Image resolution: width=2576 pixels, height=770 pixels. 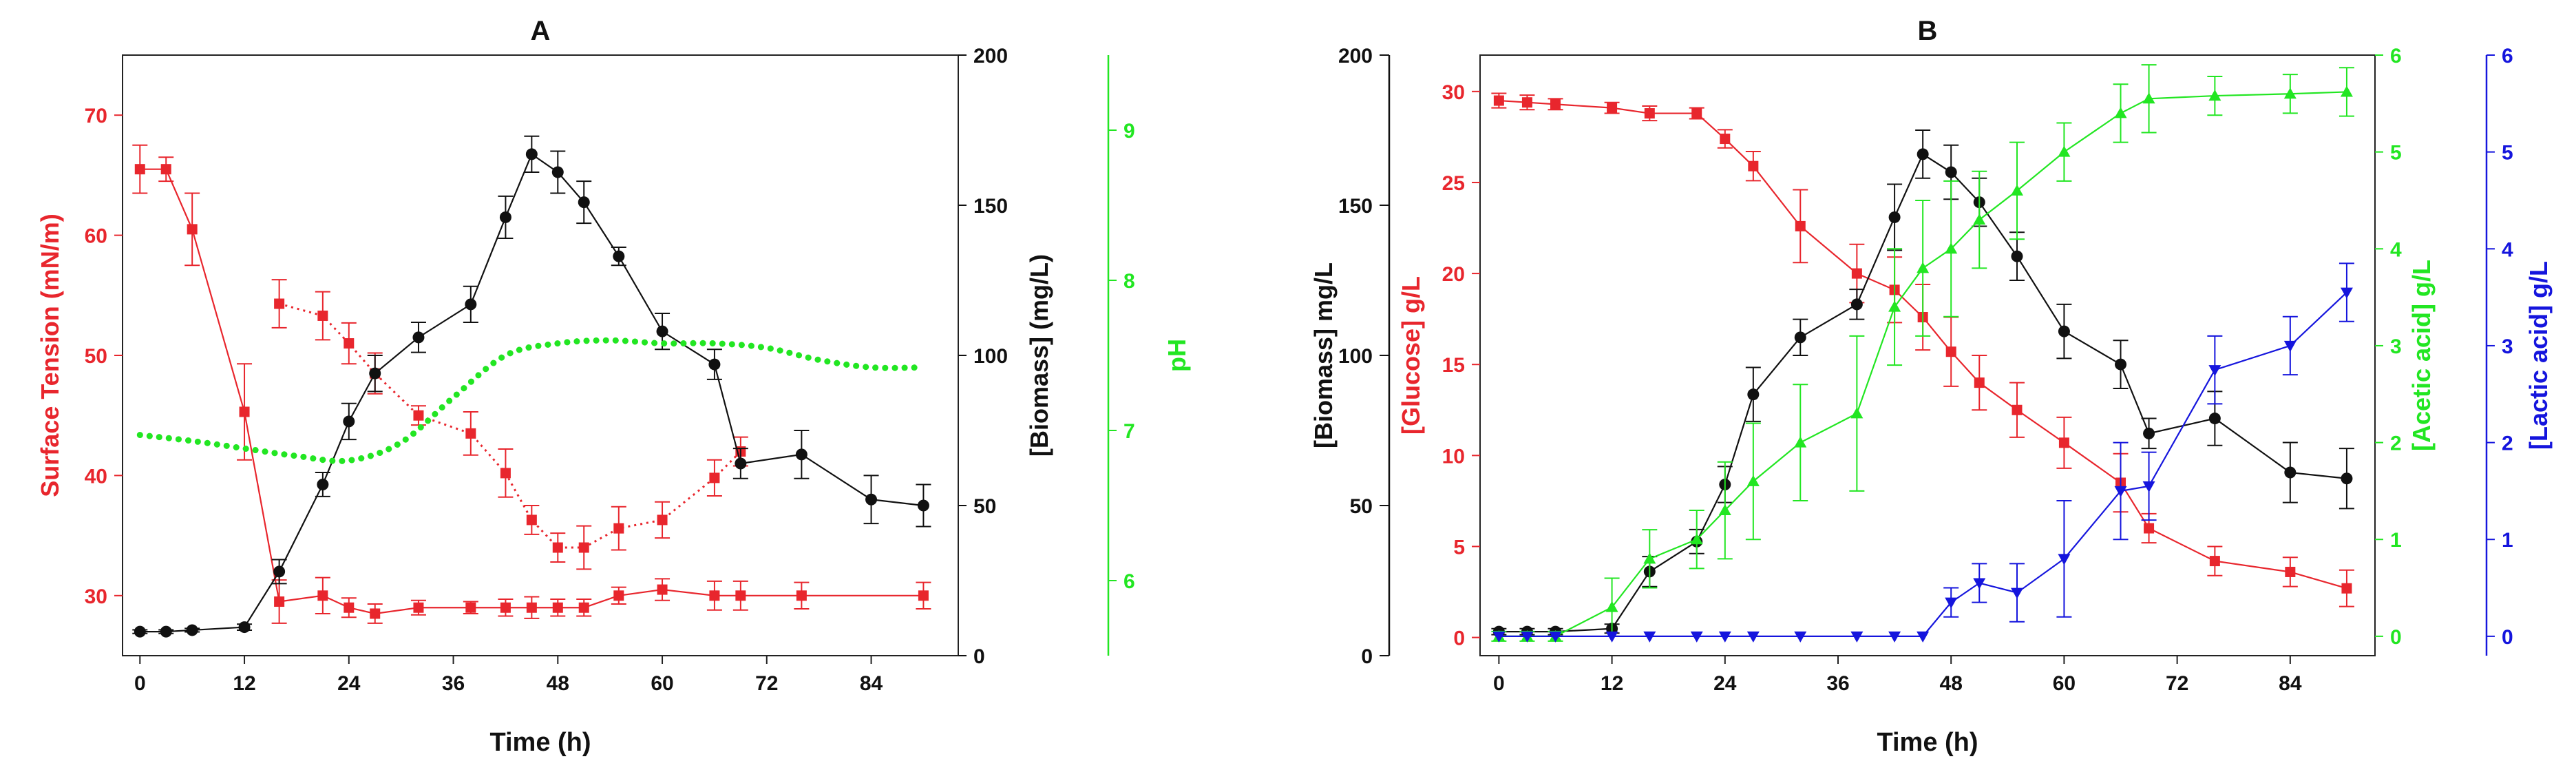 What do you see at coordinates (96, 356) in the screenshot?
I see `y-tick-label-left: 50` at bounding box center [96, 356].